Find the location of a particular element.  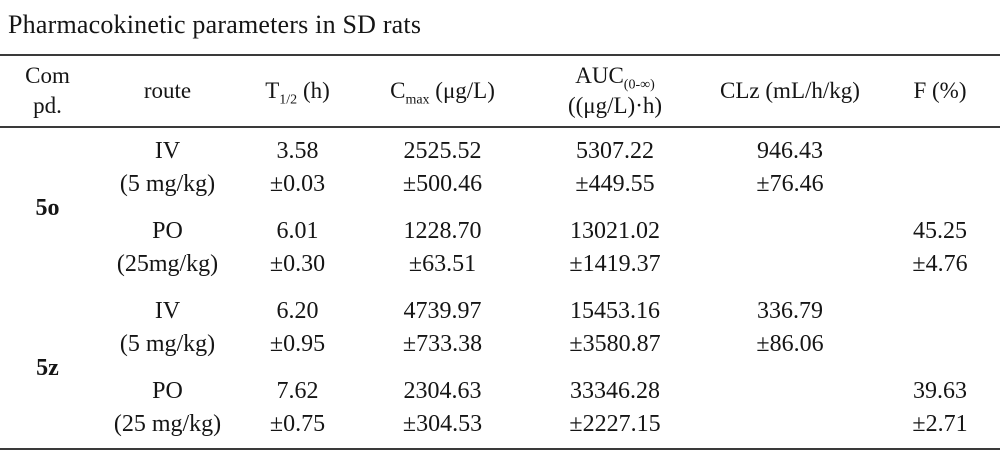

sd-line: ±2227.15 is located at coordinates (615, 424).